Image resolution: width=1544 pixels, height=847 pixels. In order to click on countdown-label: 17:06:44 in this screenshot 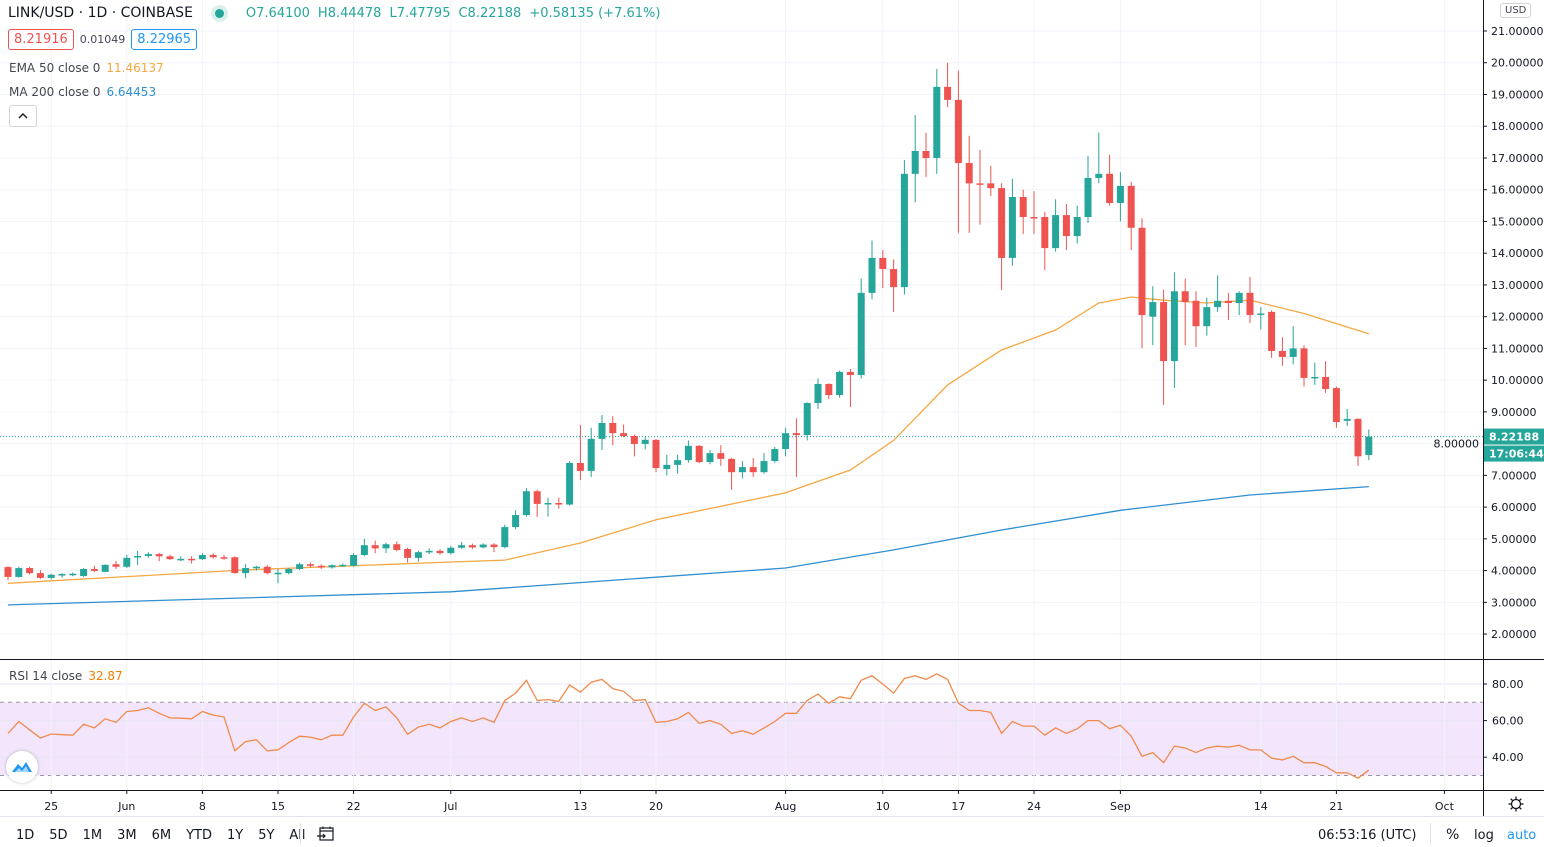, I will do `click(1516, 454)`.